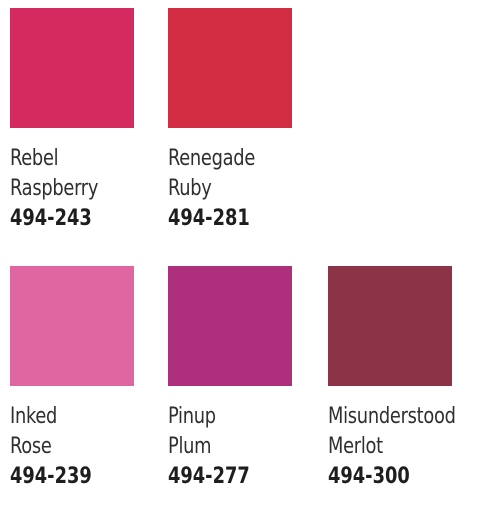 The width and height of the screenshot is (503, 514). I want to click on swatch-name-line2: Raspberry, so click(54, 188).